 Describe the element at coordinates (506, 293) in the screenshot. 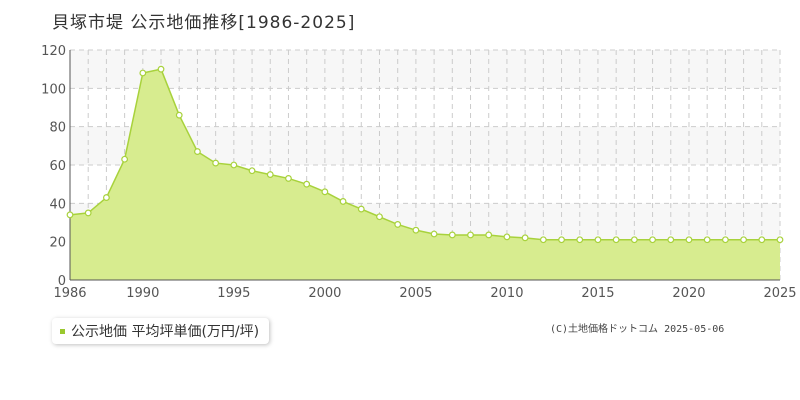

I see `x-tick-label: 2010` at that location.